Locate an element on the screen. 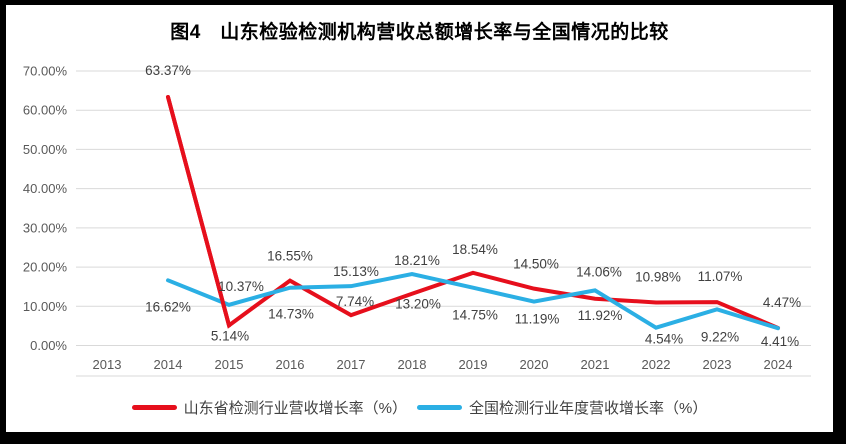 This screenshot has height=444, width=846. data-label-national: 15.13% is located at coordinates (356, 271).